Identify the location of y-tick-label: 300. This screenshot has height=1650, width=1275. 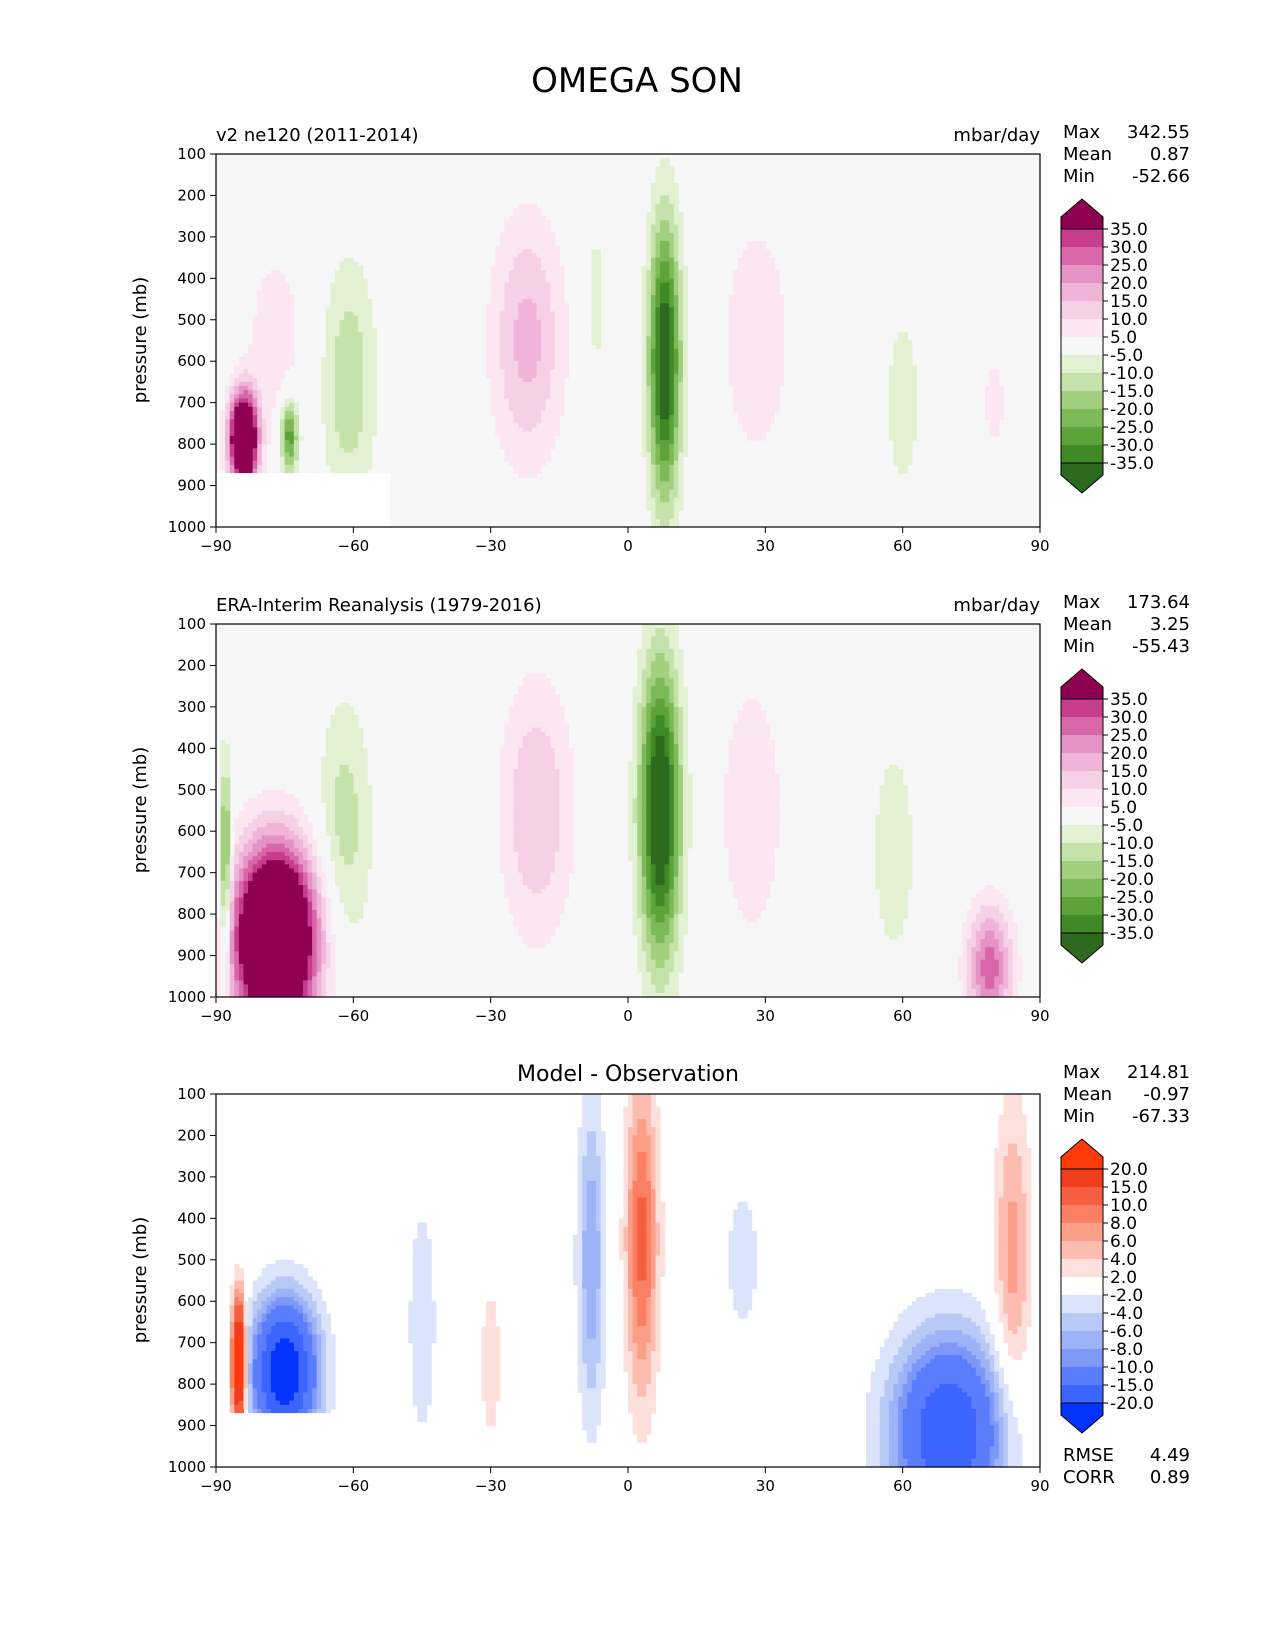
(191, 237).